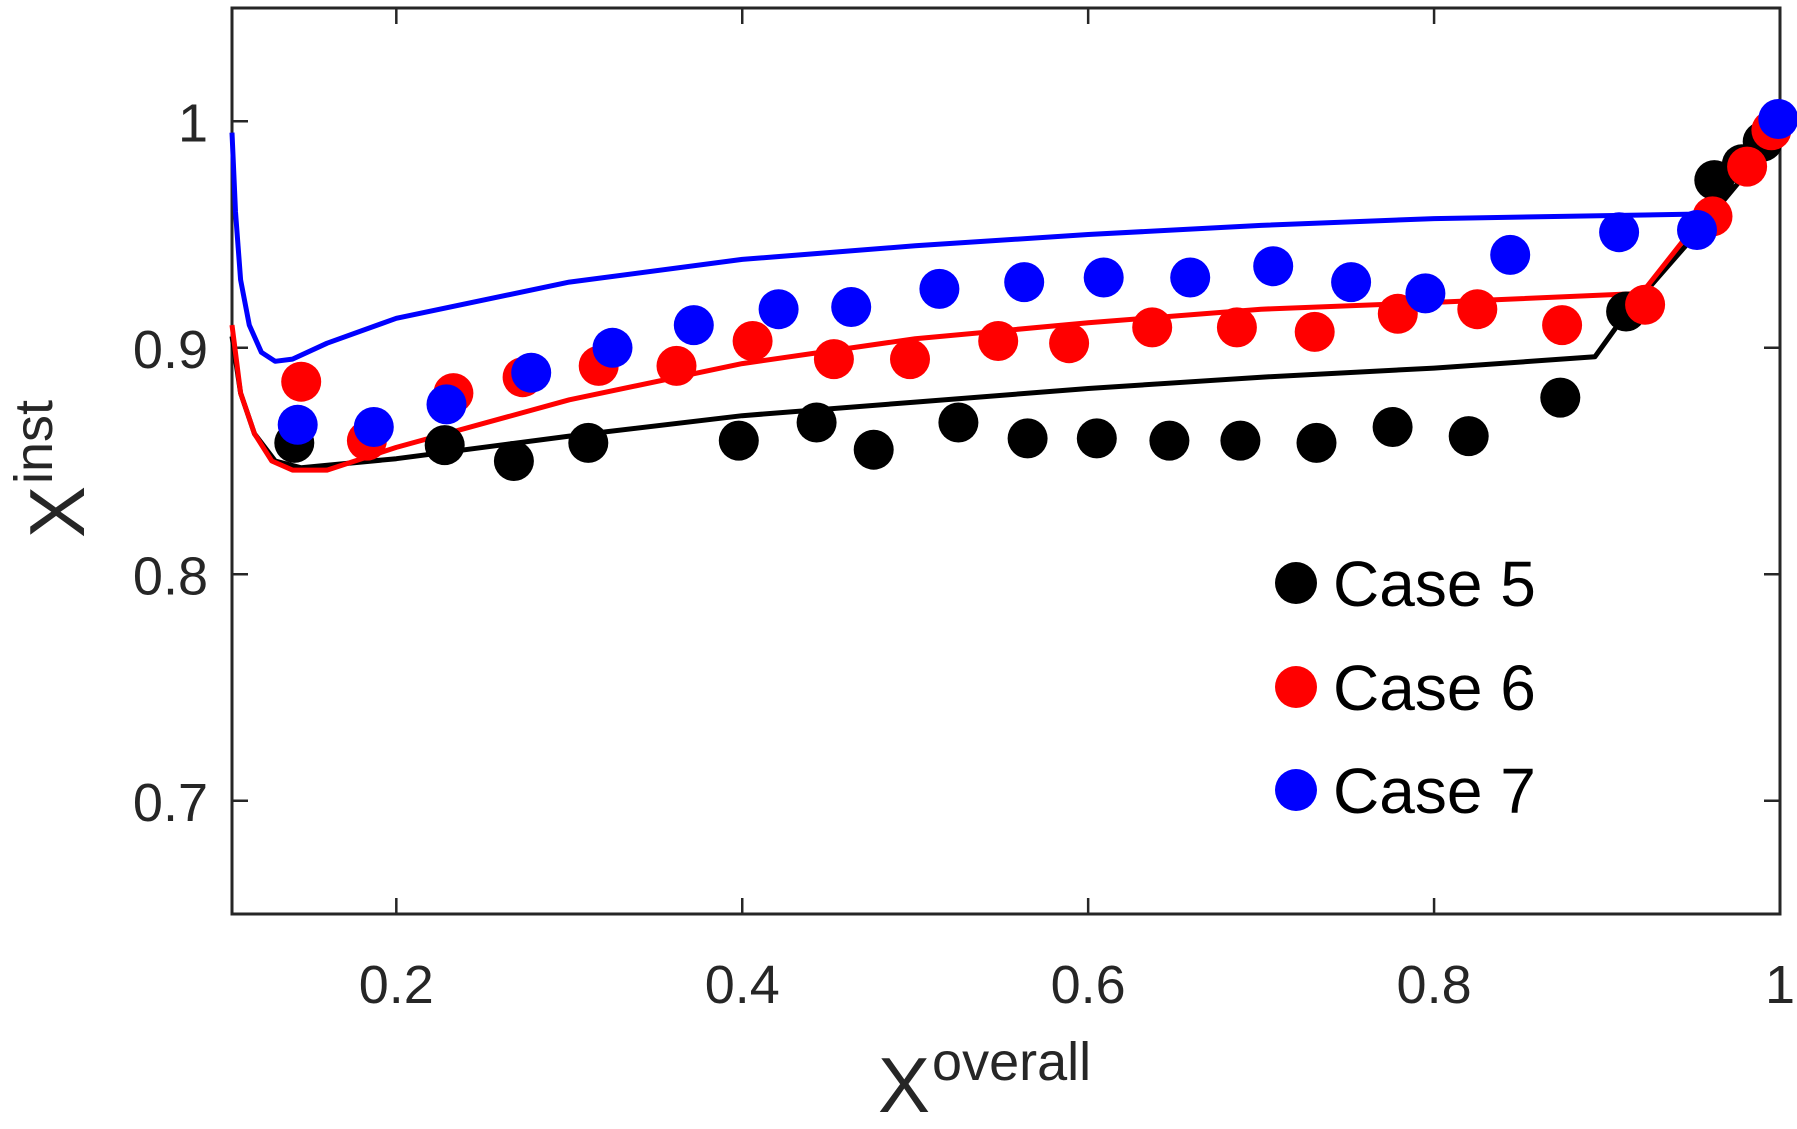 The height and width of the screenshot is (1129, 1797). What do you see at coordinates (57, 512) in the screenshot?
I see `y-axis-title-base: X` at bounding box center [57, 512].